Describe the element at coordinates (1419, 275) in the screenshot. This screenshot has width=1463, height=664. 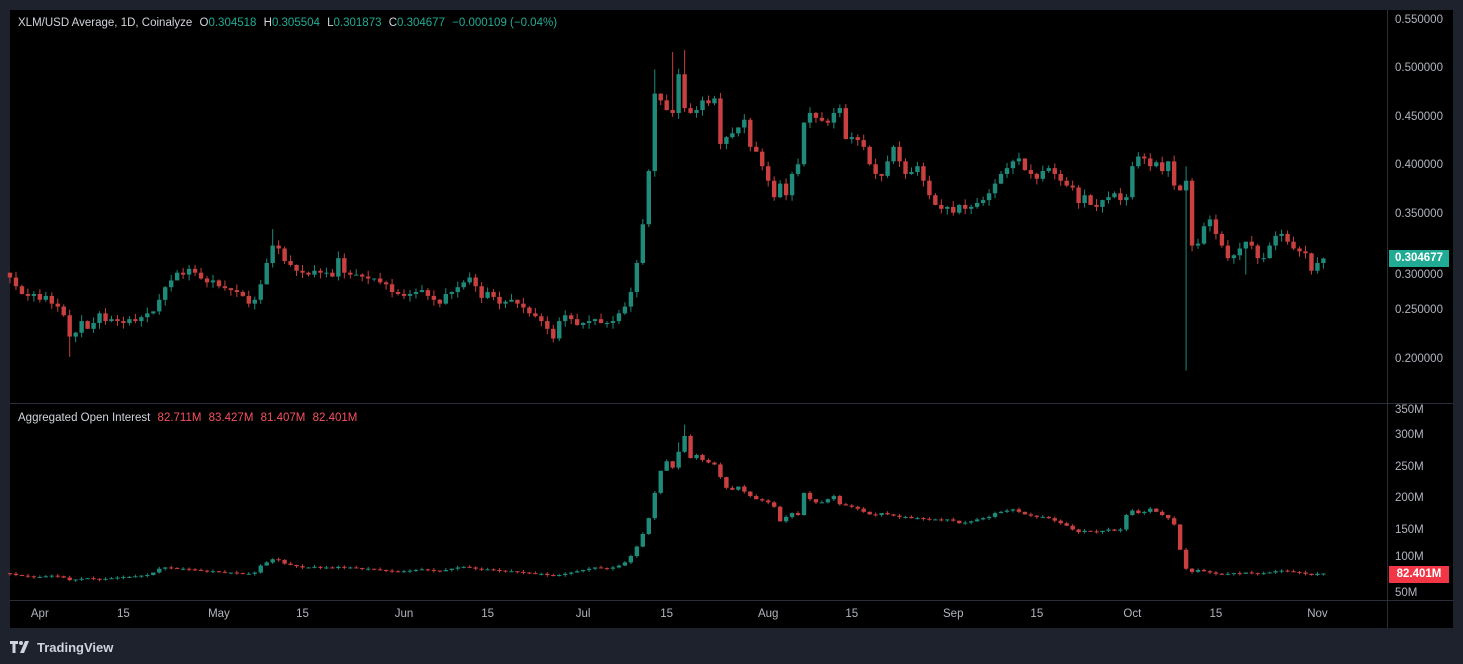
I see `price-axis-label: 0.300000` at that location.